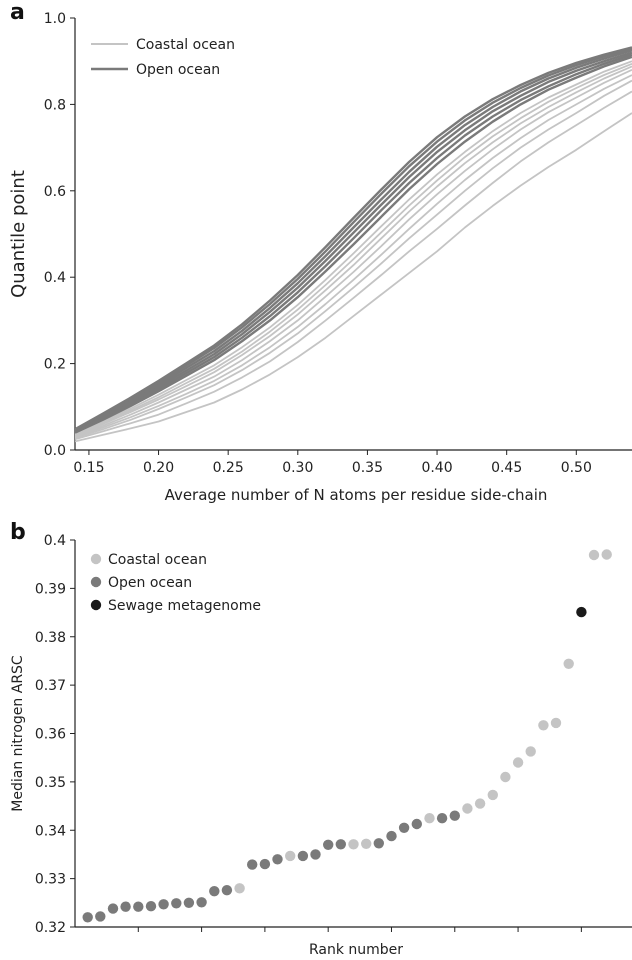 This screenshot has width=632, height=960. What do you see at coordinates (576, 468) in the screenshot?
I see `x-tick-label: 0.50` at bounding box center [576, 468].